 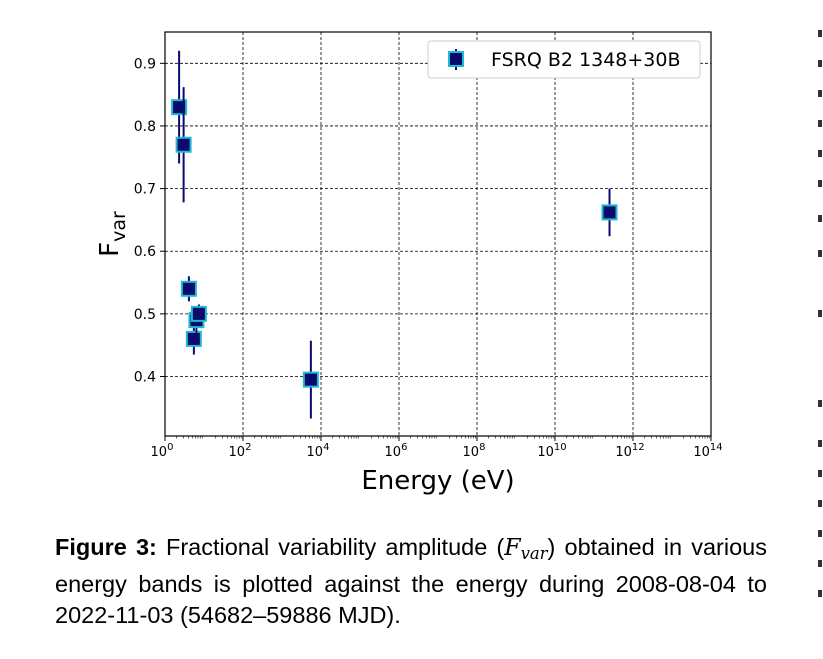 I want to click on y-tick-label: 0.9, so click(x=145, y=64).